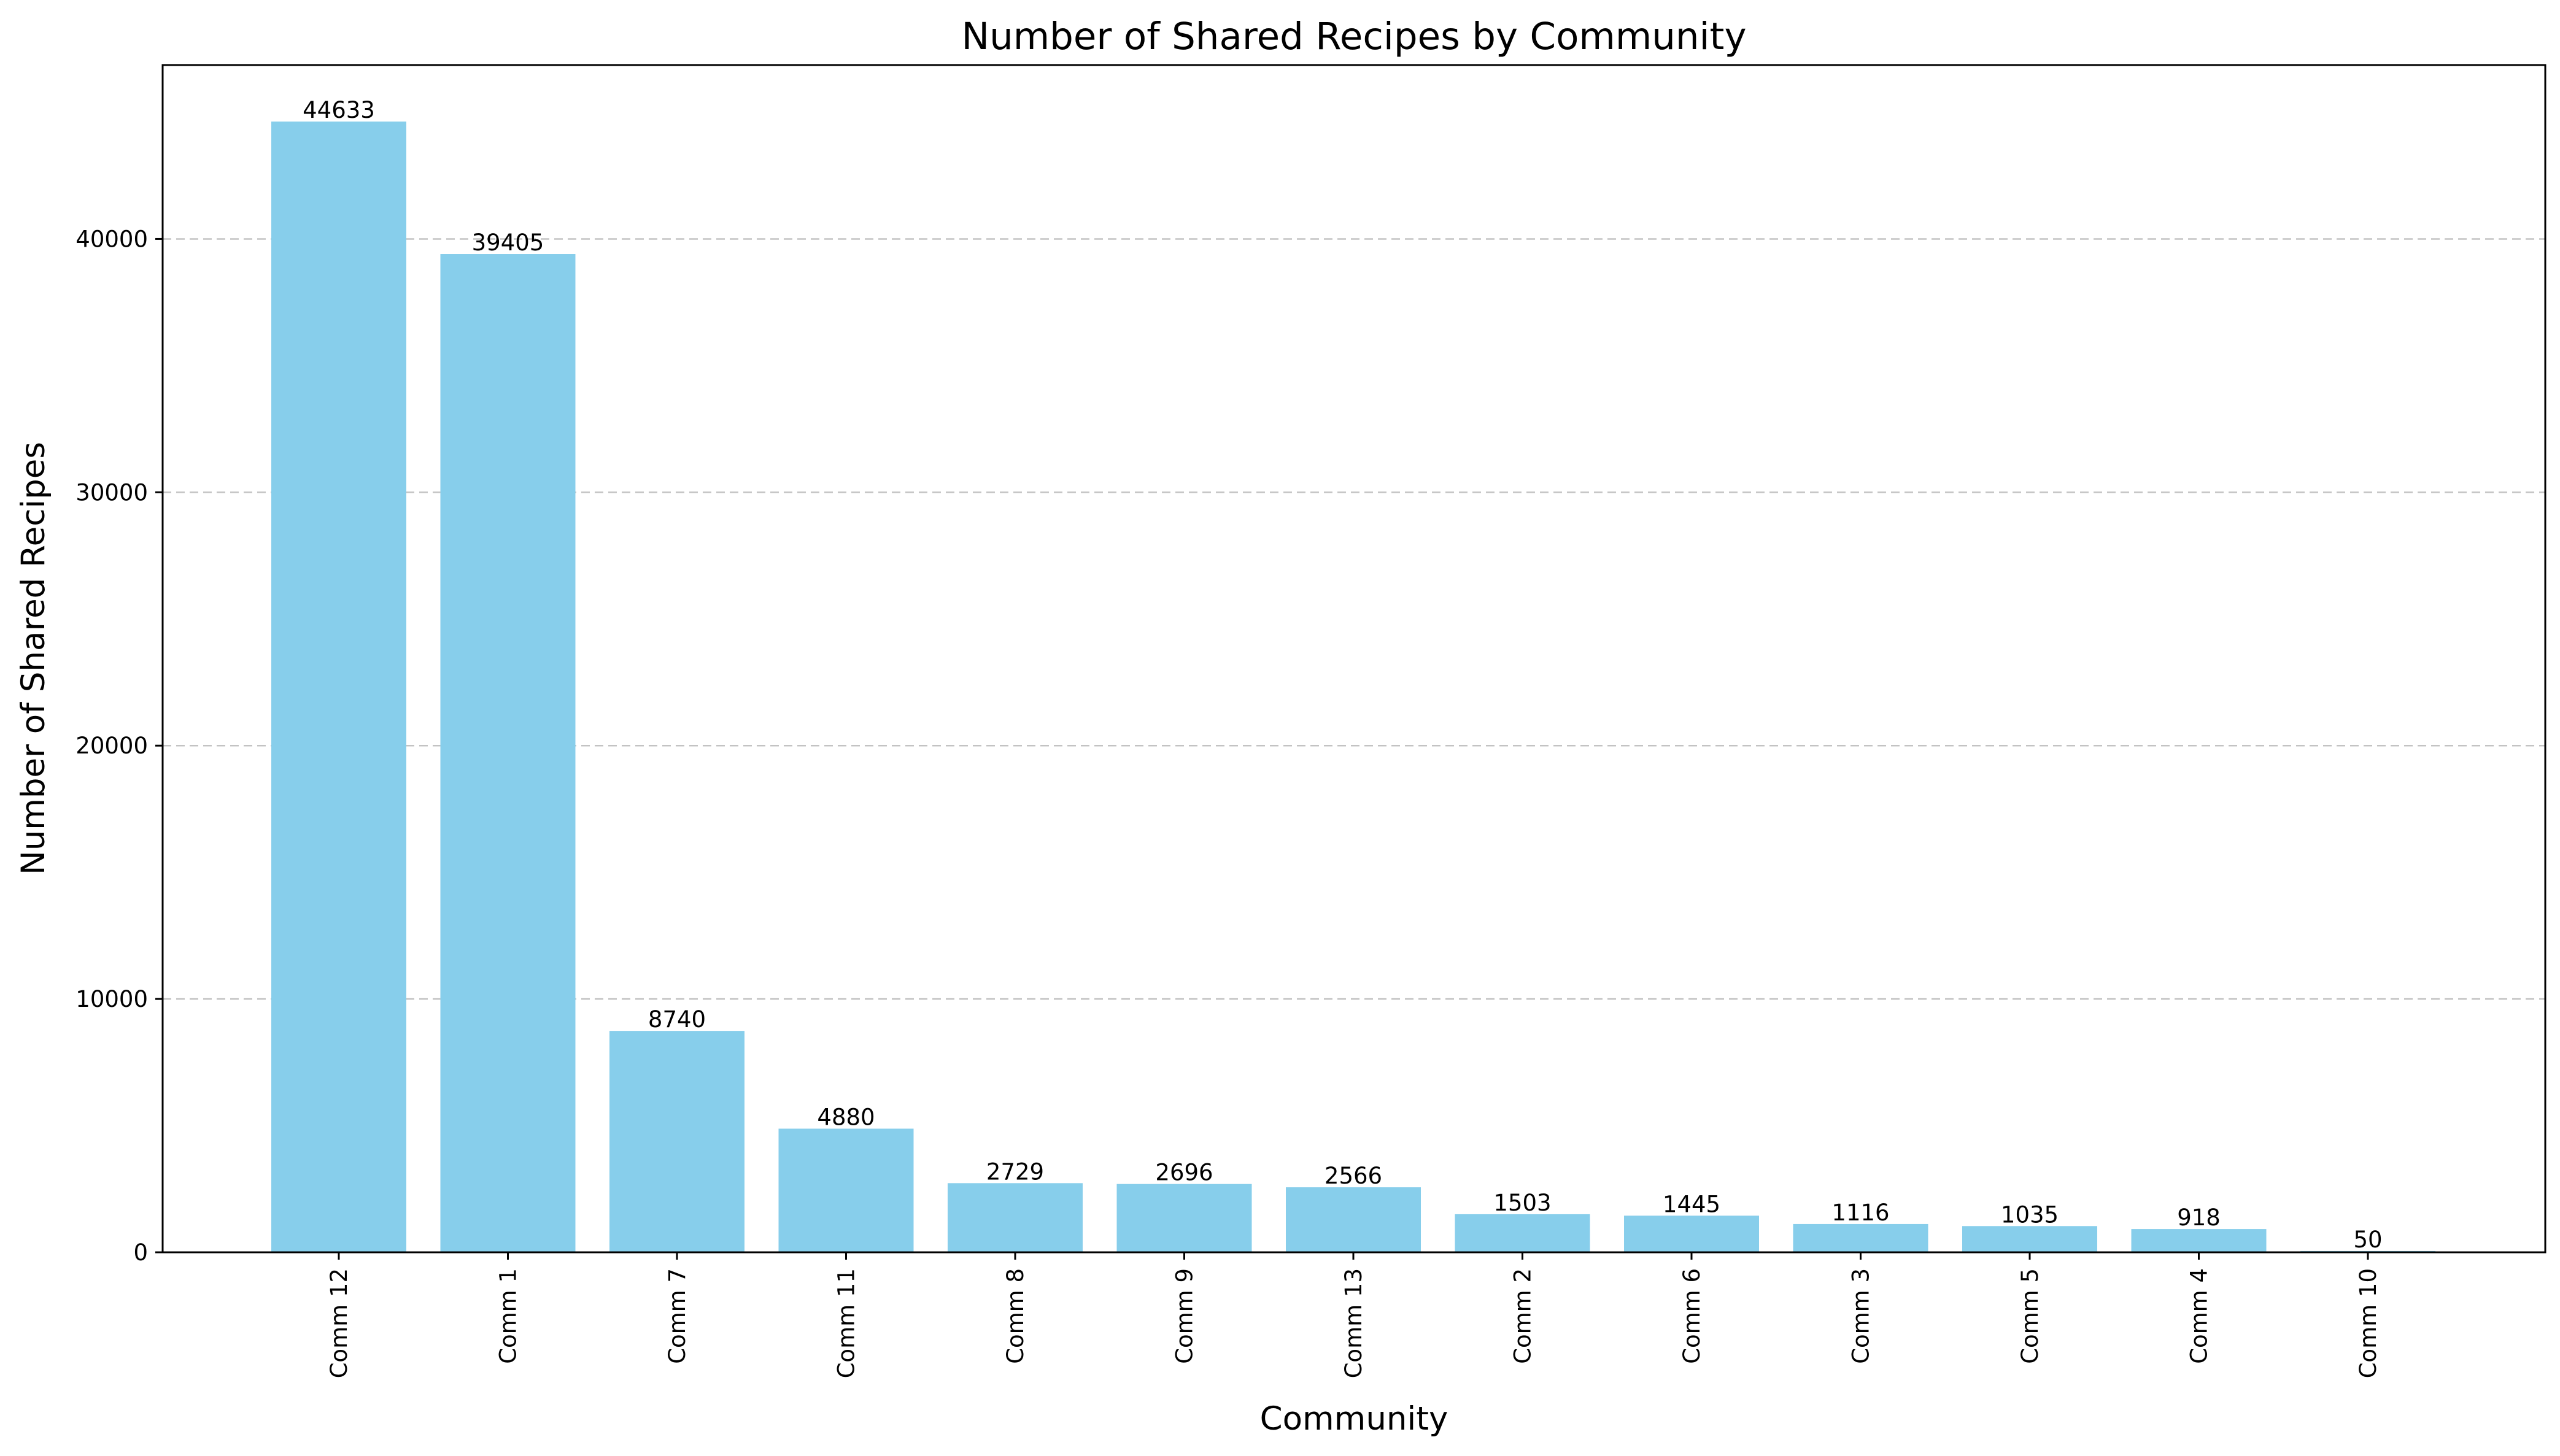 Image resolution: width=2560 pixels, height=1456 pixels. What do you see at coordinates (1522, 1203) in the screenshot?
I see `data-label: 1503` at bounding box center [1522, 1203].